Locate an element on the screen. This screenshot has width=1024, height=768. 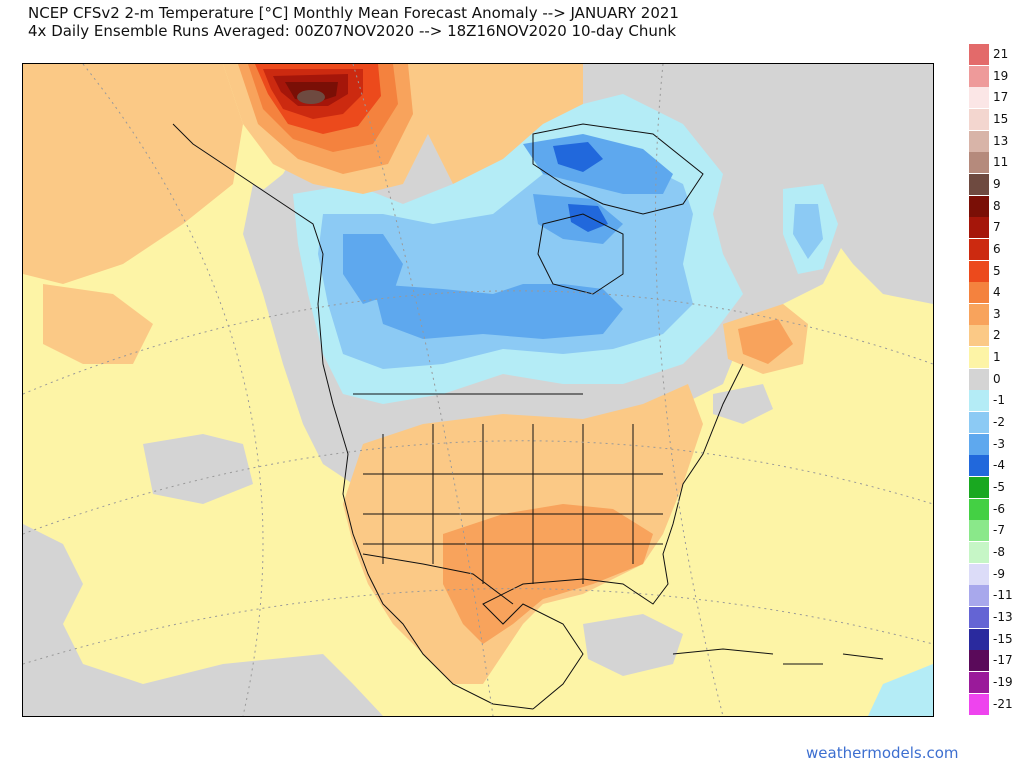
legend-label: 1 is located at coordinates (997, 357).